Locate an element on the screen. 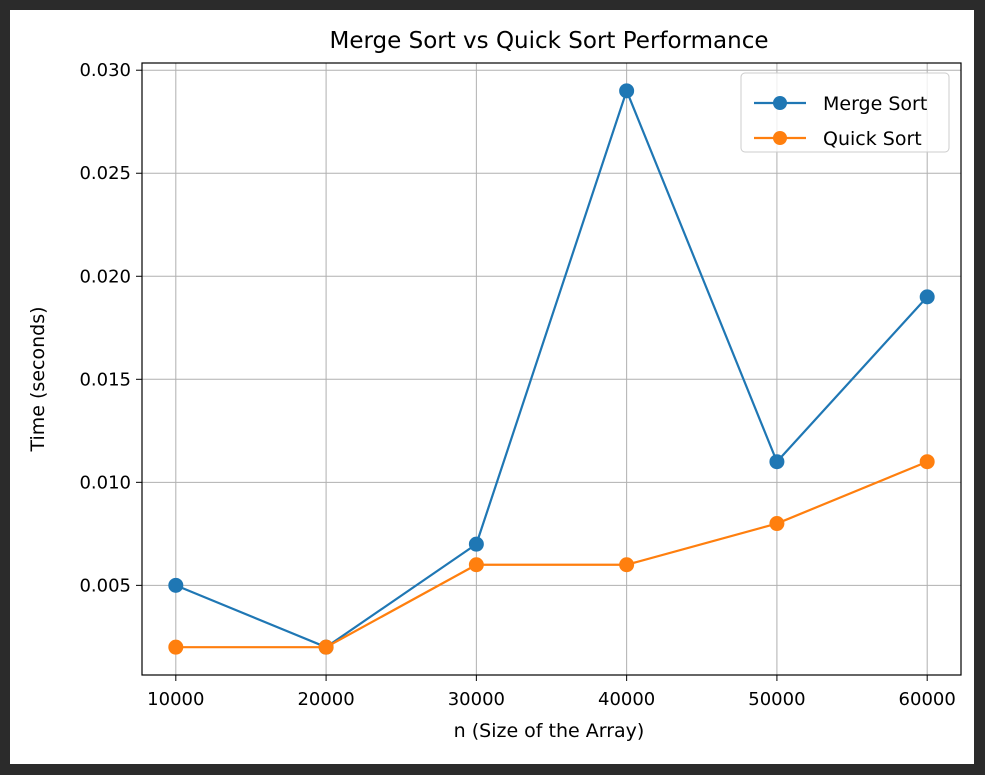  quick-sort-legend-label: Quick Sort is located at coordinates (872, 139).